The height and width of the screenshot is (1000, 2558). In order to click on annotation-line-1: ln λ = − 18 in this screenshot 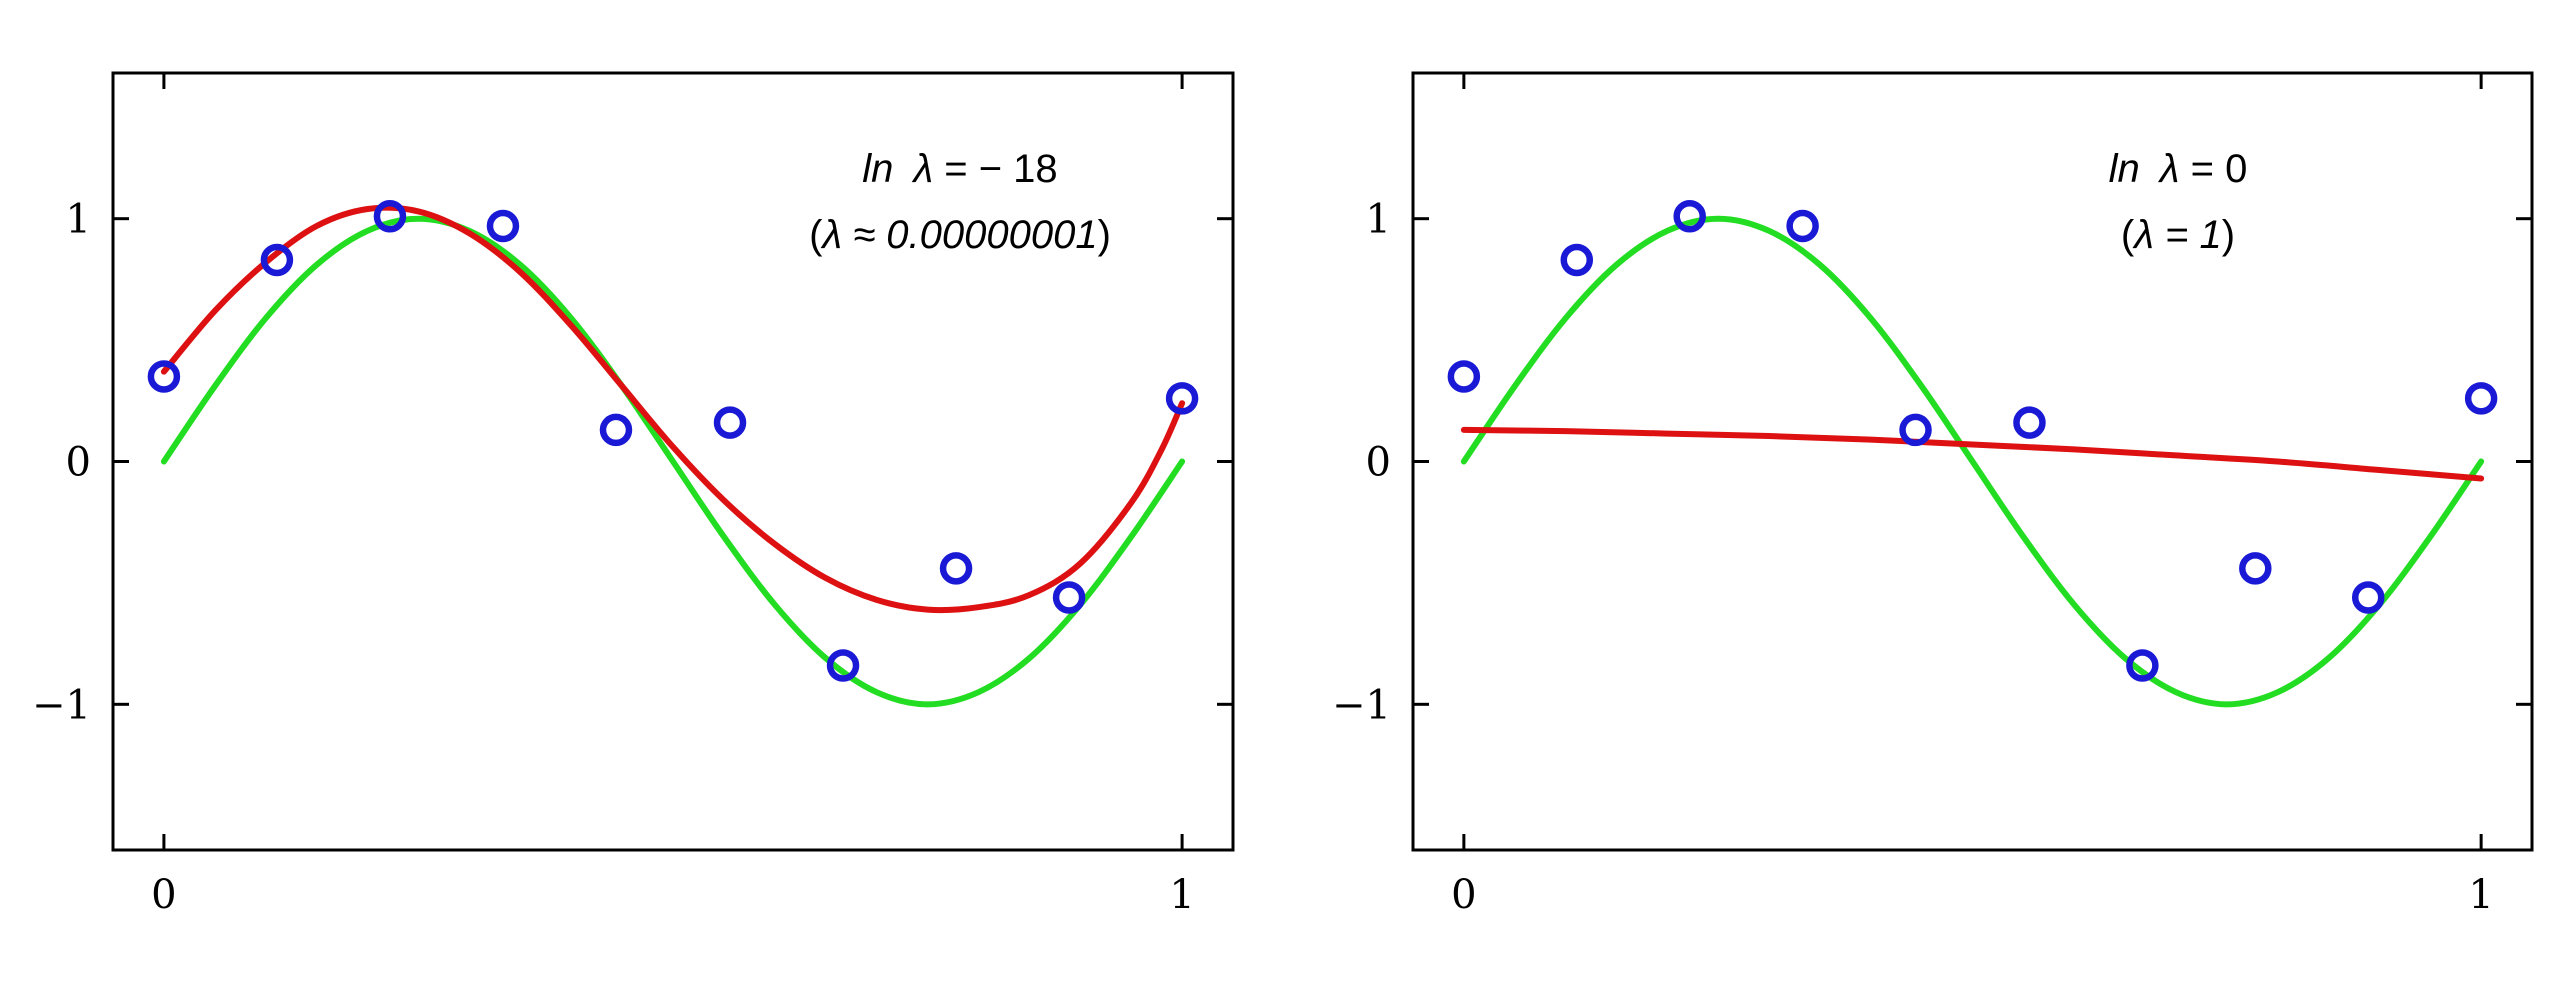, I will do `click(959, 169)`.